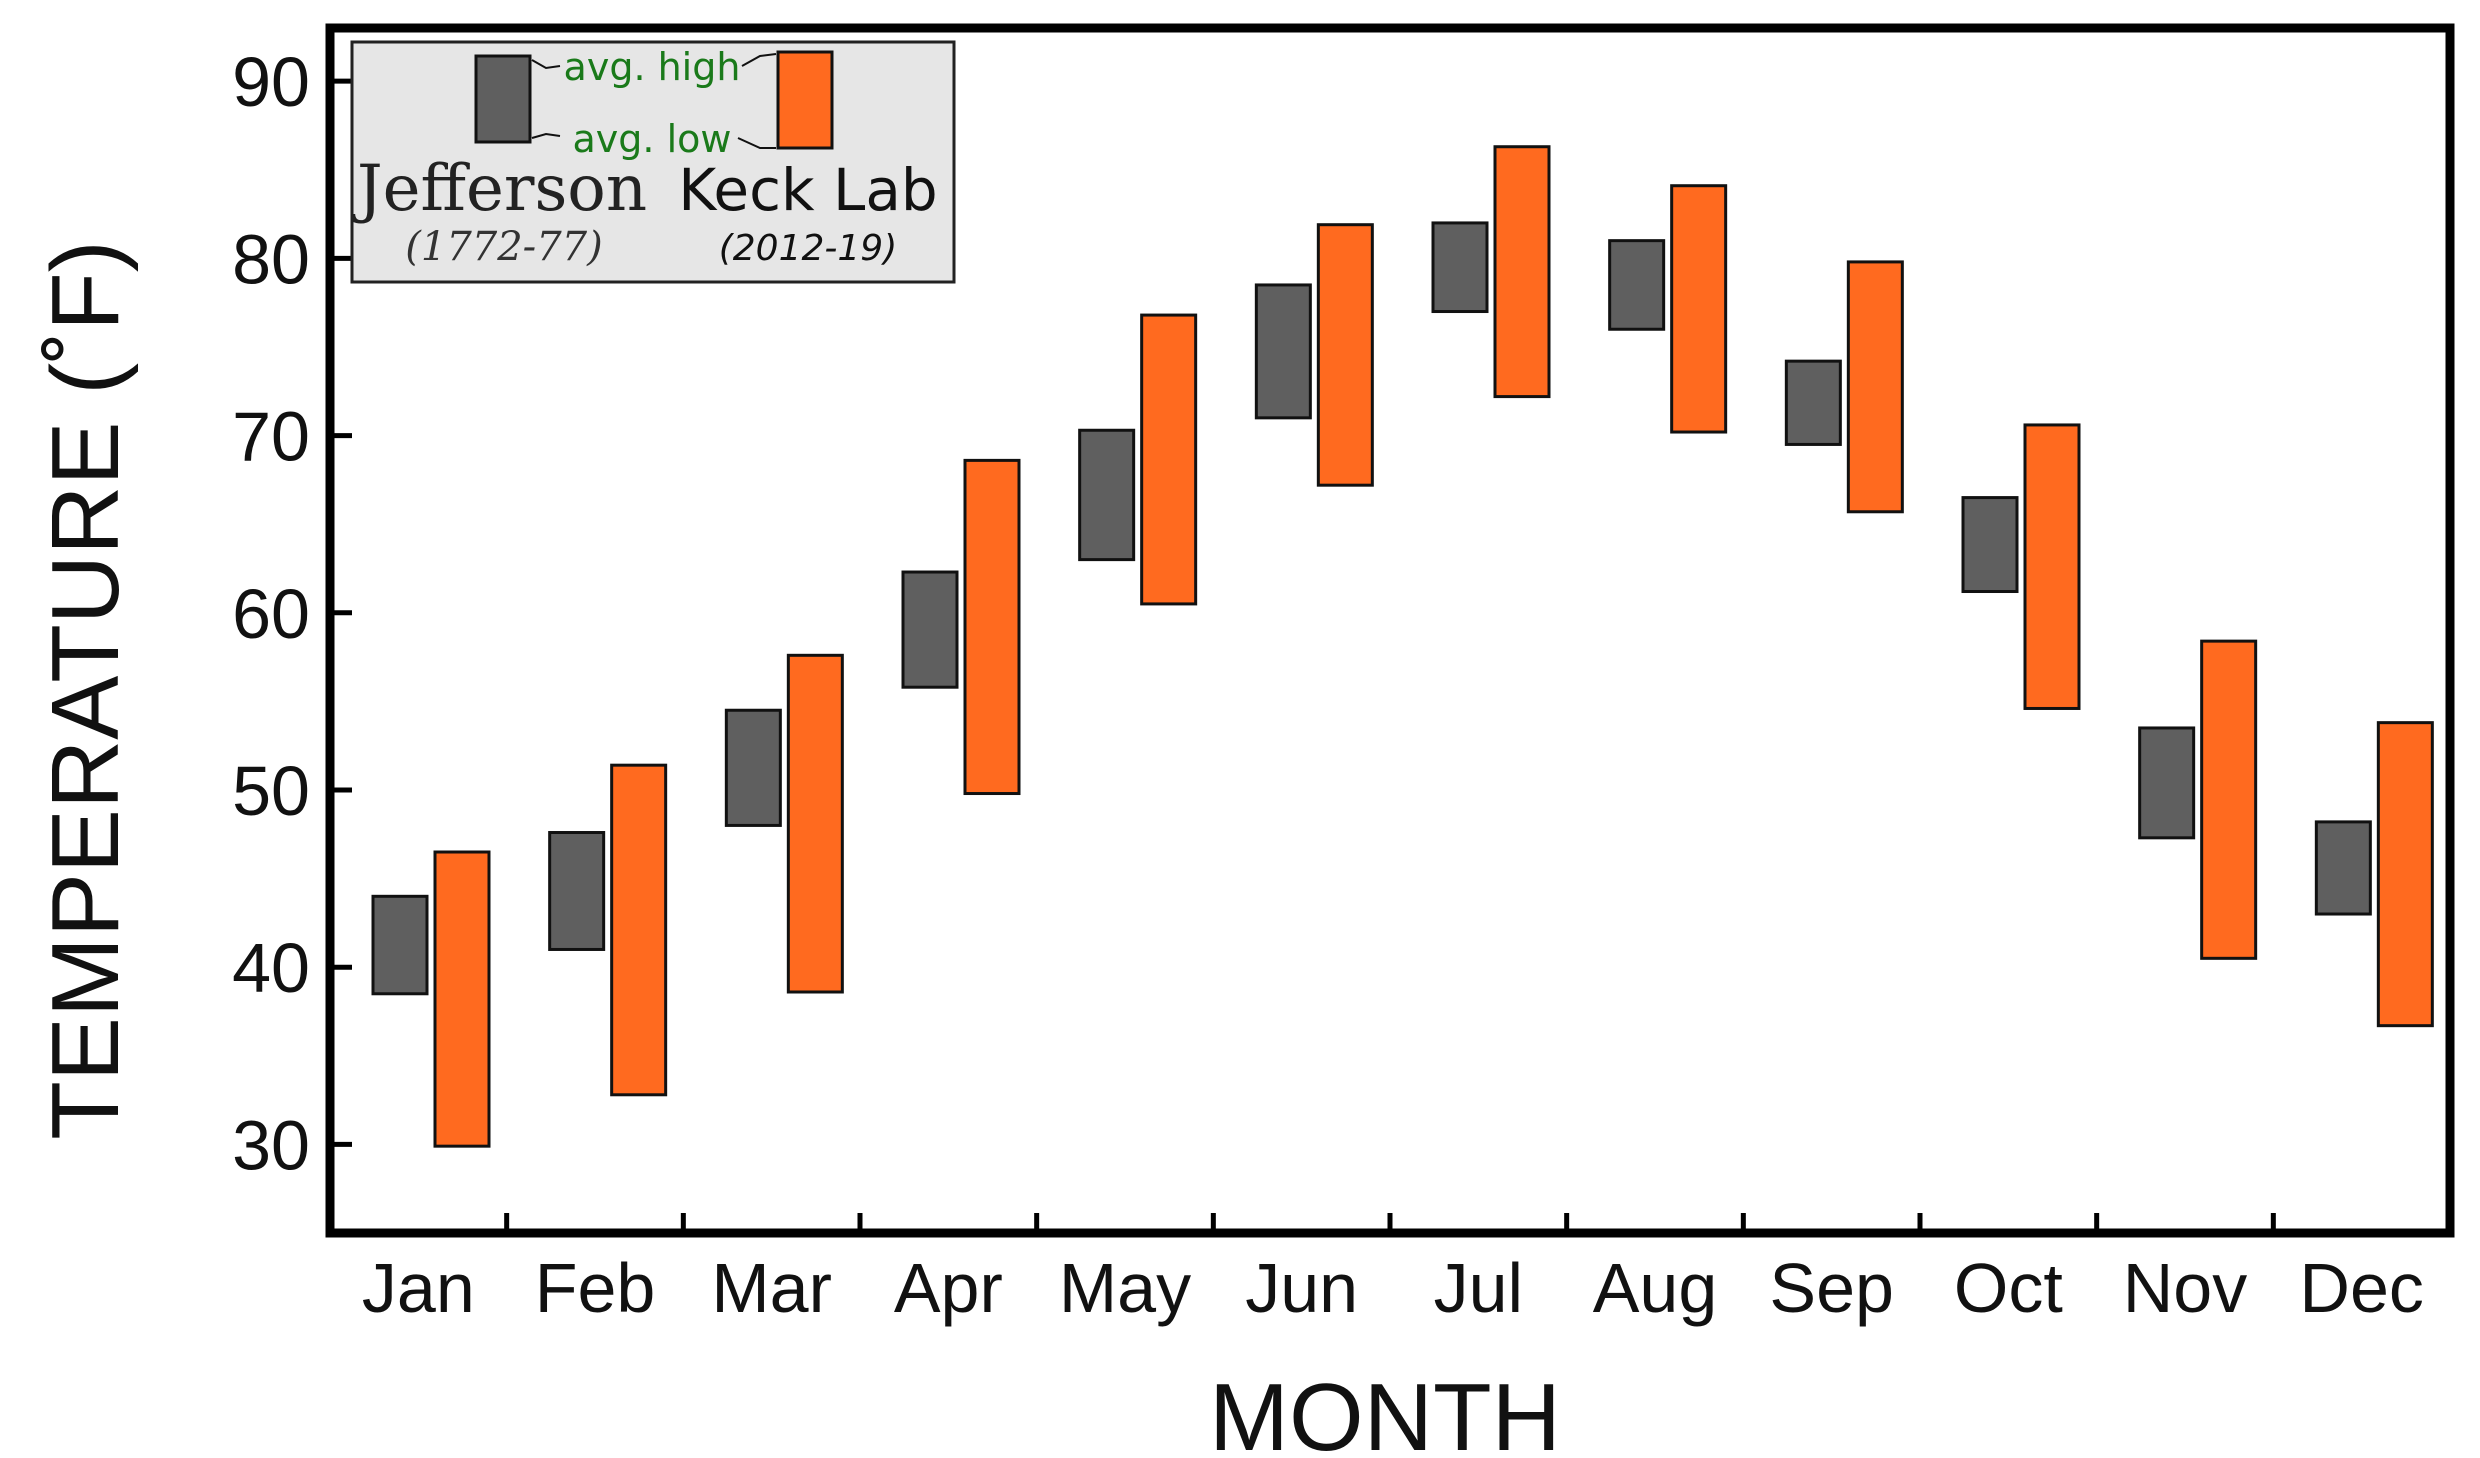  Describe the element at coordinates (595, 1288) in the screenshot. I see `x-tick-label-feb: Feb` at that location.